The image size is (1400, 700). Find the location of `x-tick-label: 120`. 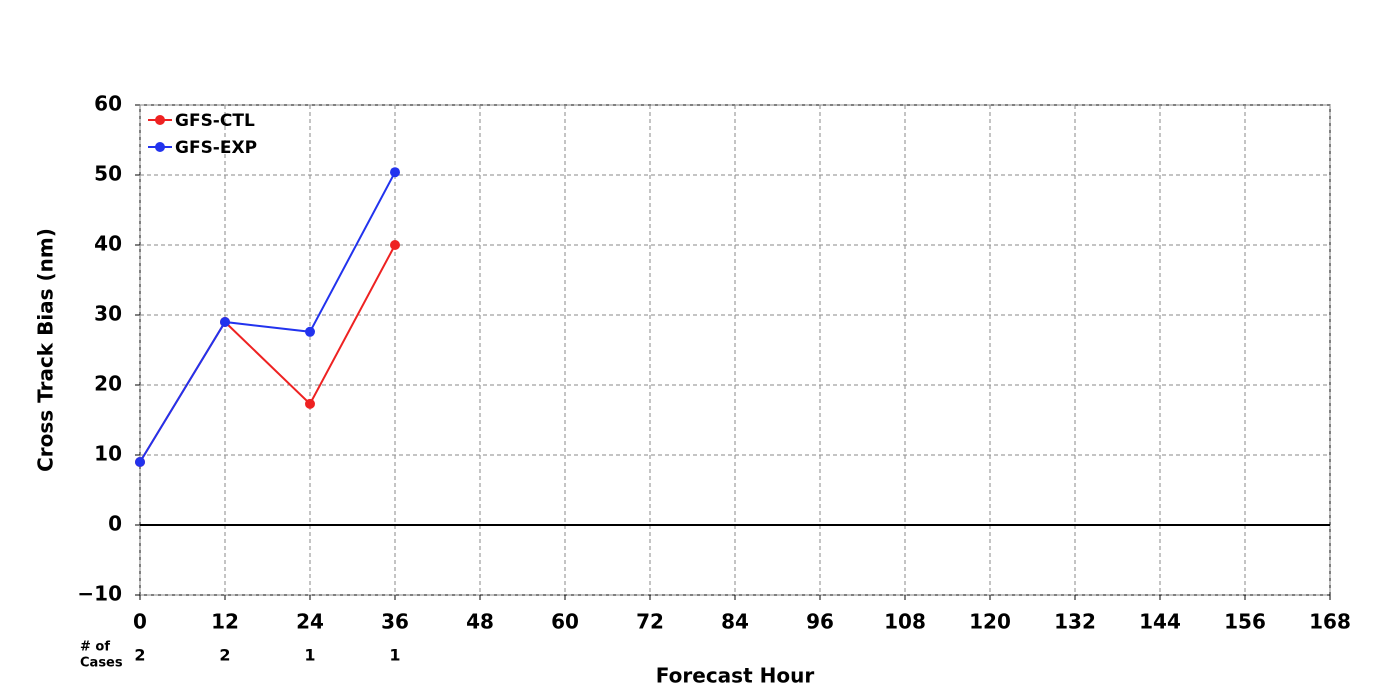

x-tick-label: 120 is located at coordinates (990, 622).